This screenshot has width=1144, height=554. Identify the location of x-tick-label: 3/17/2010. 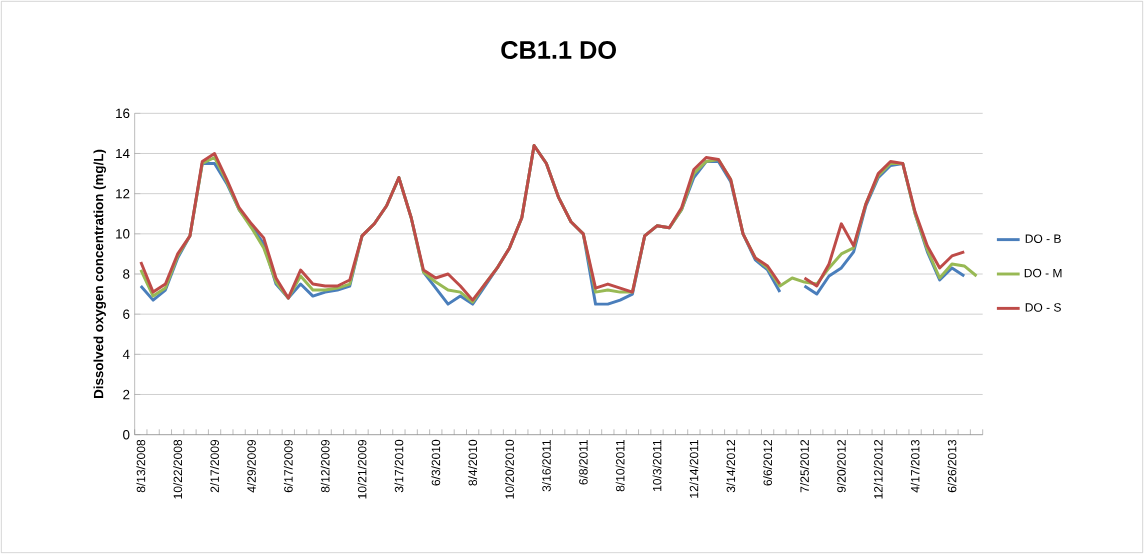
(399, 466).